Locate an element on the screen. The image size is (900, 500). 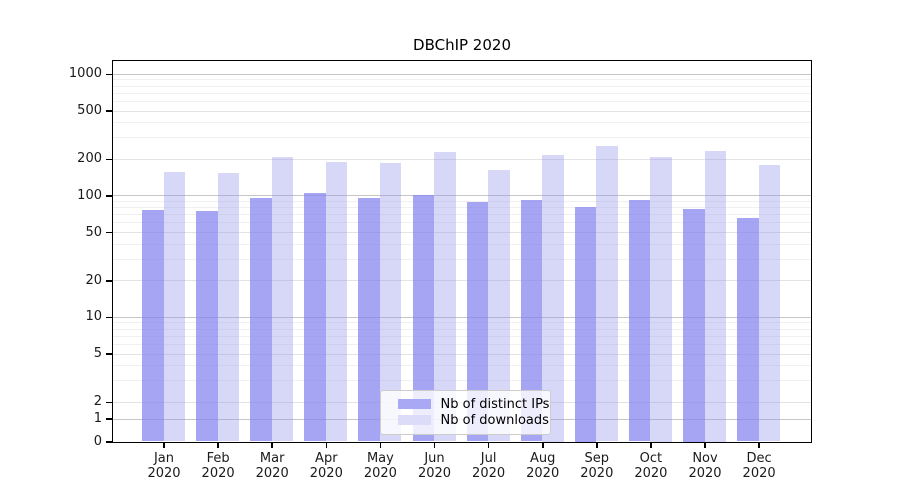
y-tick-label: 0 is located at coordinates (97, 441).